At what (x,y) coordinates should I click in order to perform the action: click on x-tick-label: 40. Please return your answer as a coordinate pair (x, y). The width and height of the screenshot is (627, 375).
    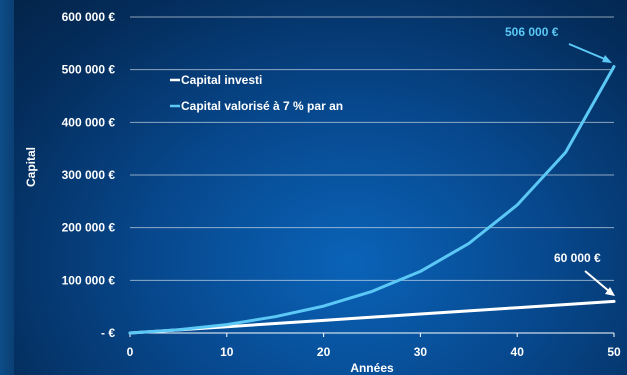
    Looking at the image, I should click on (518, 352).